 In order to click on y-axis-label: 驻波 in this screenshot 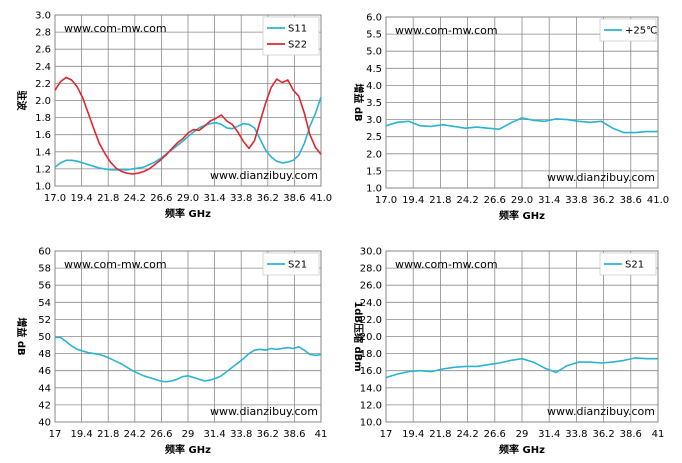, I will do `click(21, 101)`.